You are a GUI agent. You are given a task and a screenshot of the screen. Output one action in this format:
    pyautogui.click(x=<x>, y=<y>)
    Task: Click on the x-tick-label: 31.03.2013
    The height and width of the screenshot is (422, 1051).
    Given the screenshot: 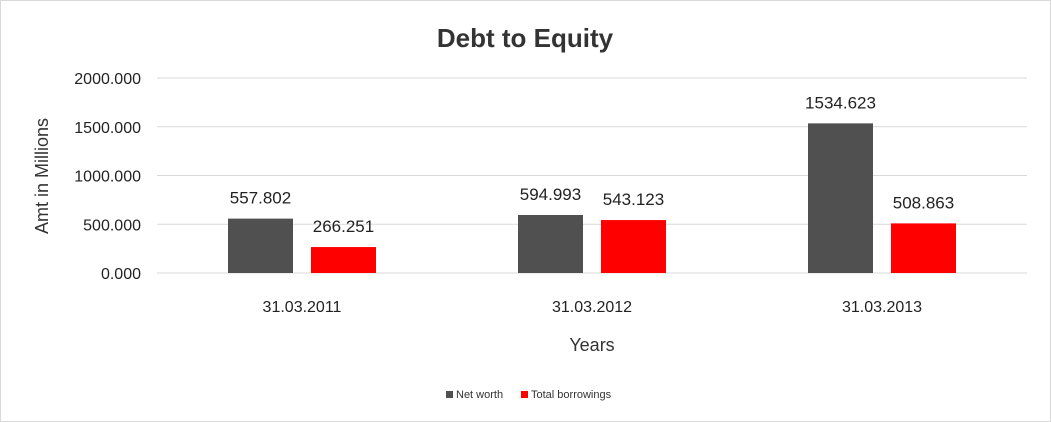 What is the action you would take?
    pyautogui.click(x=882, y=307)
    